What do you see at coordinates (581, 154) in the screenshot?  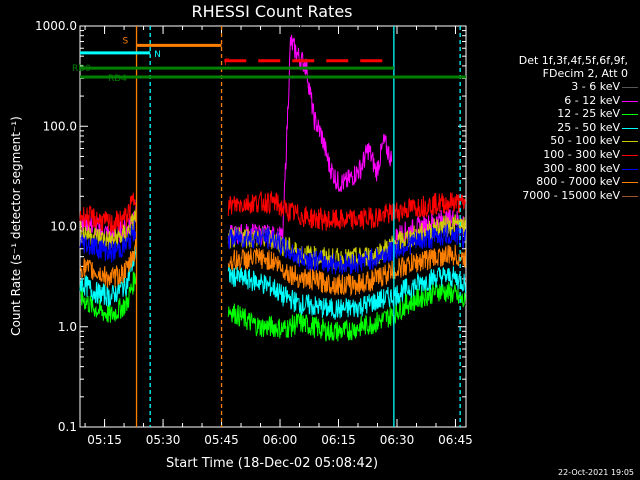 I see `legend-entry: 100 - 300 keV` at bounding box center [581, 154].